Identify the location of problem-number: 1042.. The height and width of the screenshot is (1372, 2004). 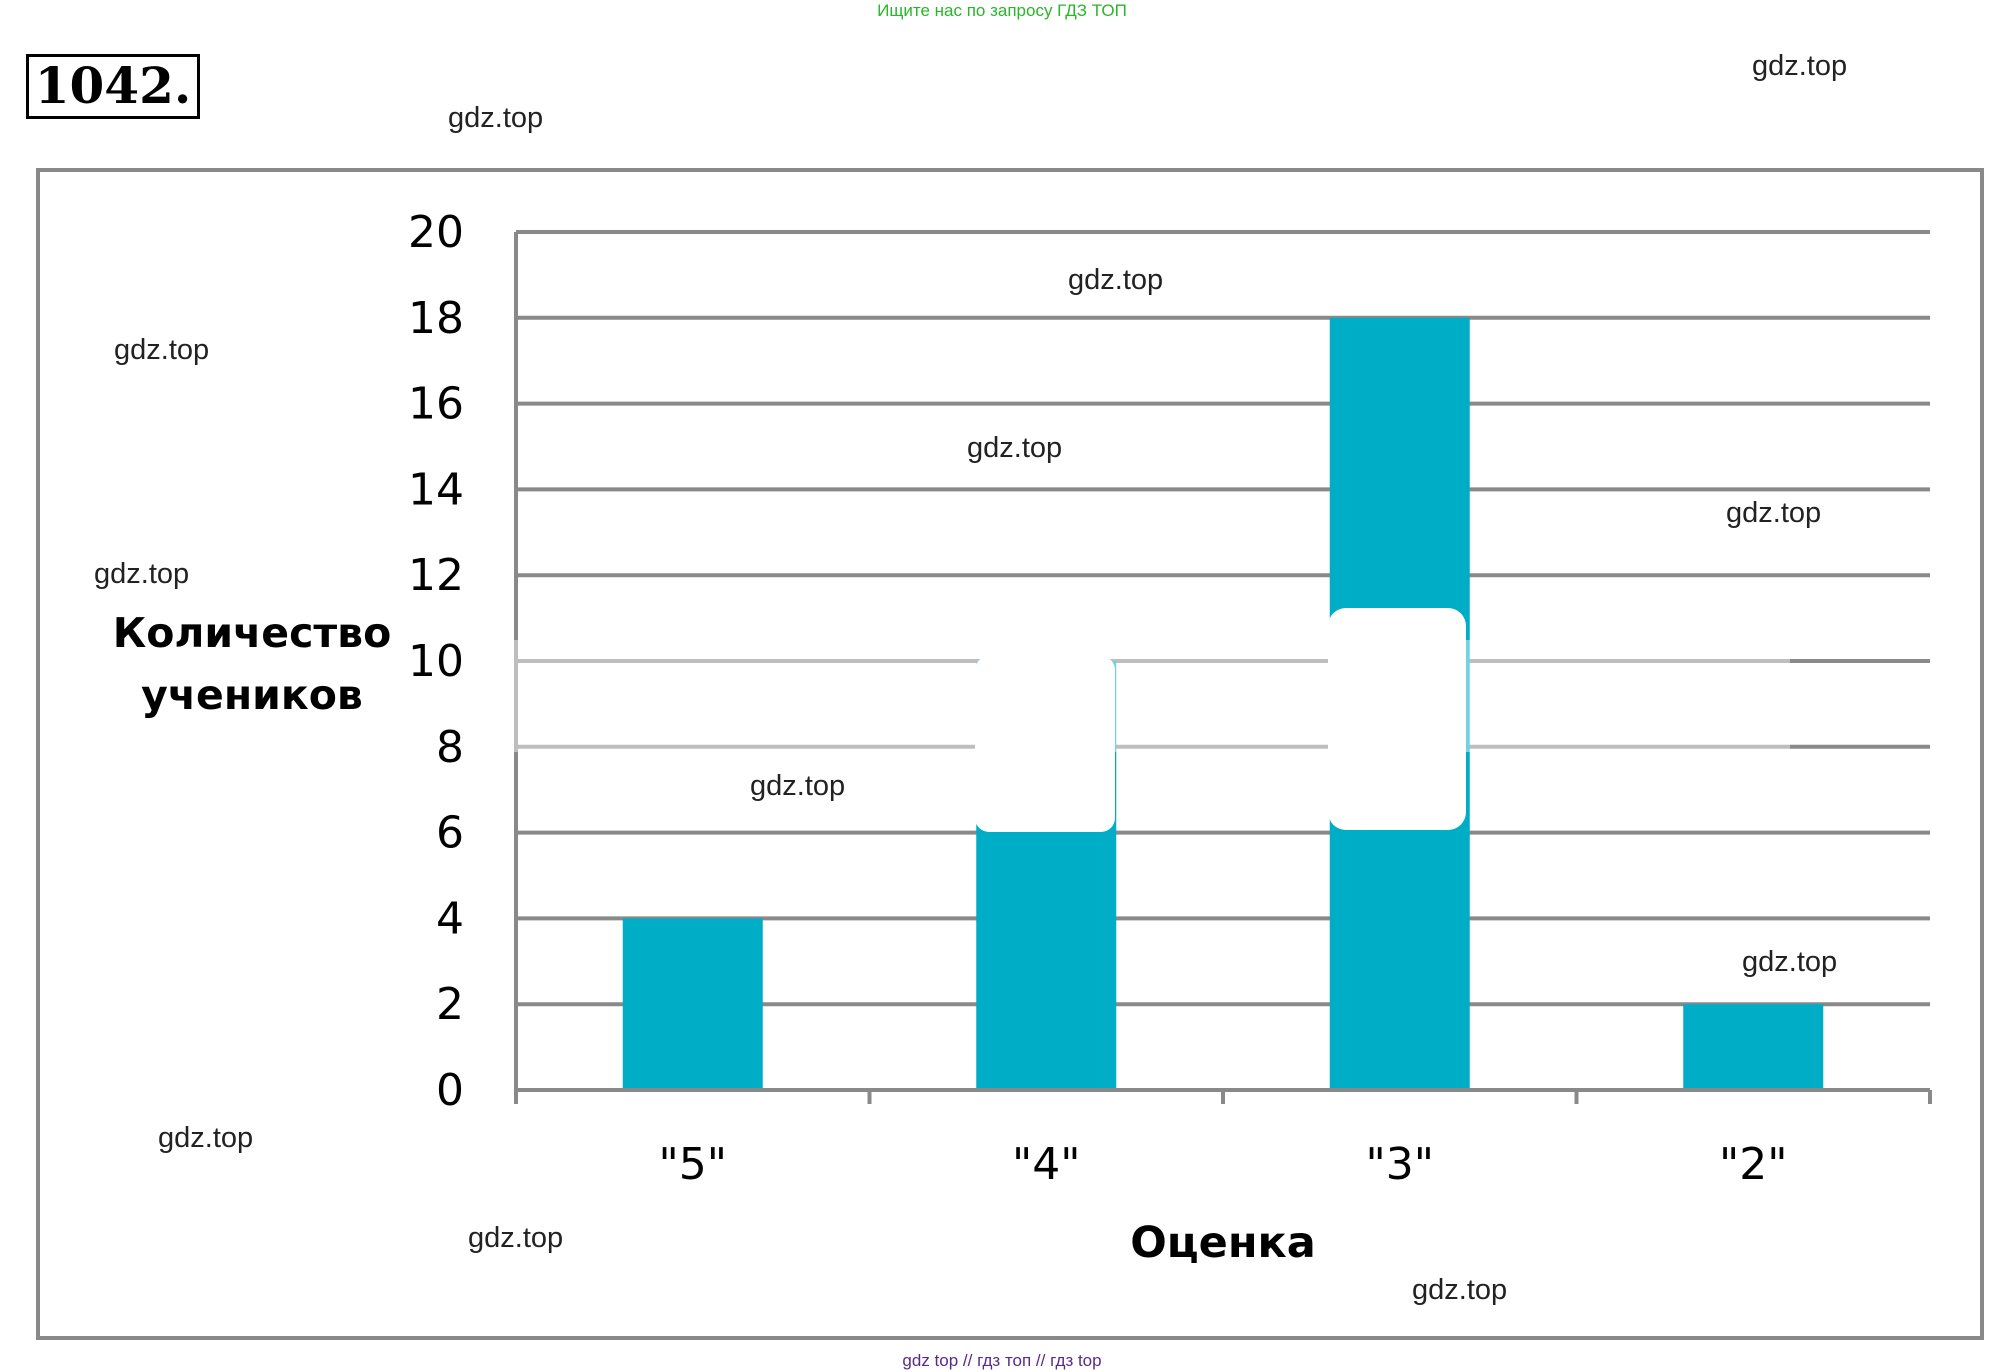
(113, 86).